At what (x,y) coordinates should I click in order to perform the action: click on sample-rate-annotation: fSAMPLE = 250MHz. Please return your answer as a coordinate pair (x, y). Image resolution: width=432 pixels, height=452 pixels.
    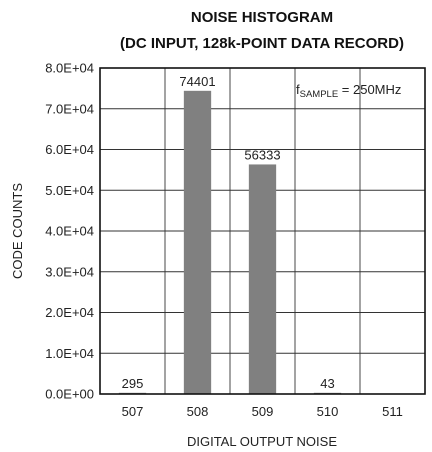
    Looking at the image, I should click on (348, 91).